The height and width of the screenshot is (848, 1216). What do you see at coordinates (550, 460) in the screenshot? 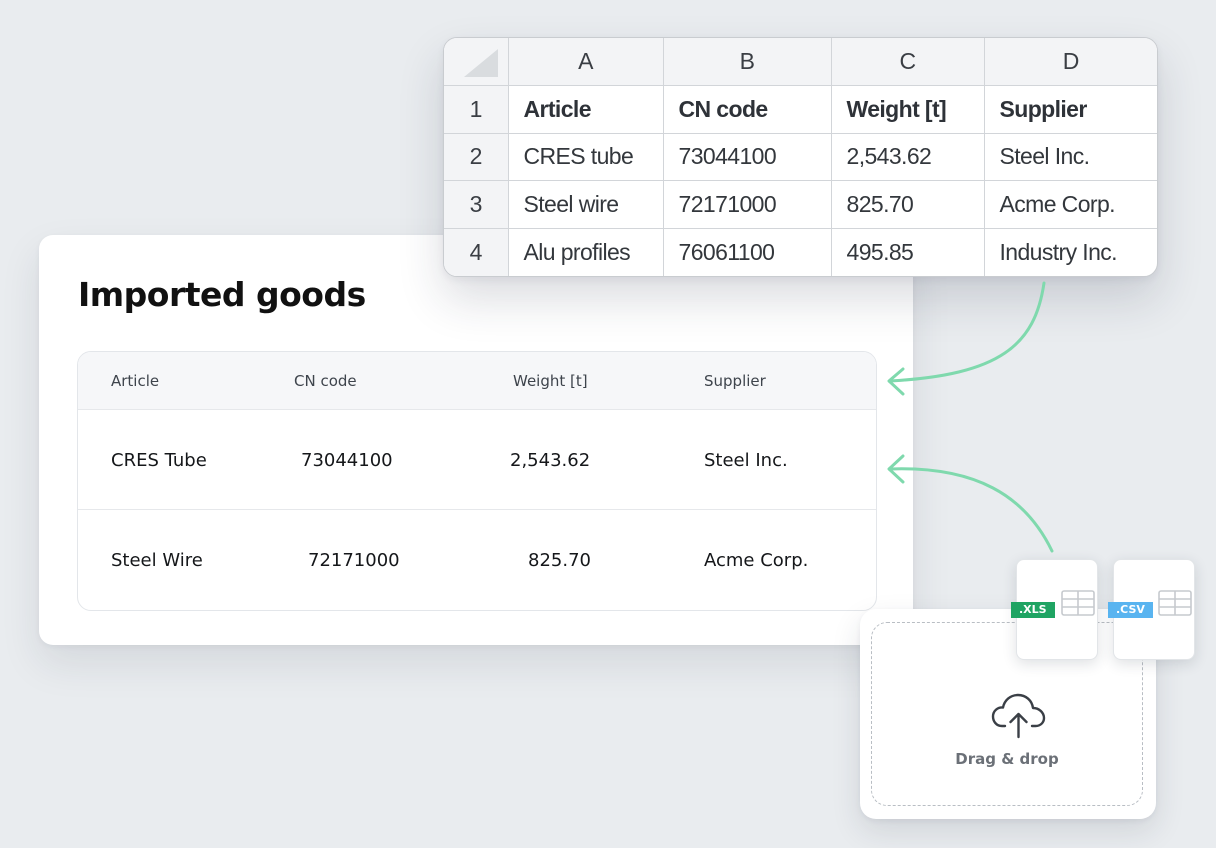
I see `cell-weight: 2,543.62` at bounding box center [550, 460].